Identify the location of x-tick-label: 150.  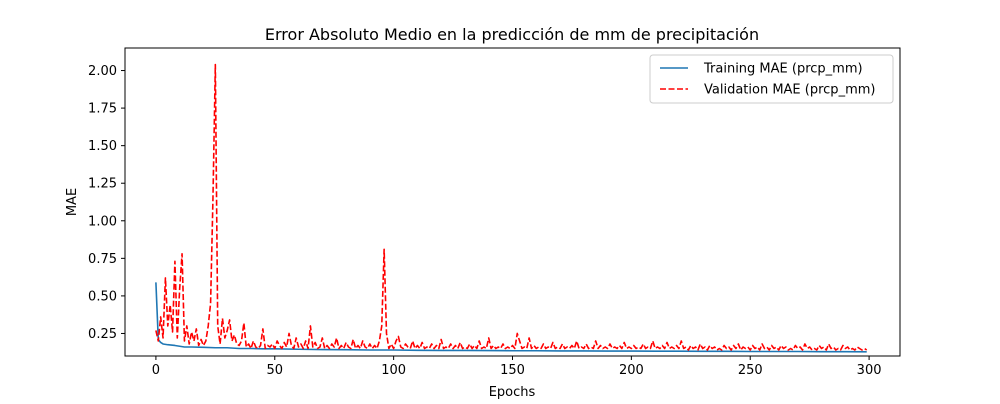
(512, 370).